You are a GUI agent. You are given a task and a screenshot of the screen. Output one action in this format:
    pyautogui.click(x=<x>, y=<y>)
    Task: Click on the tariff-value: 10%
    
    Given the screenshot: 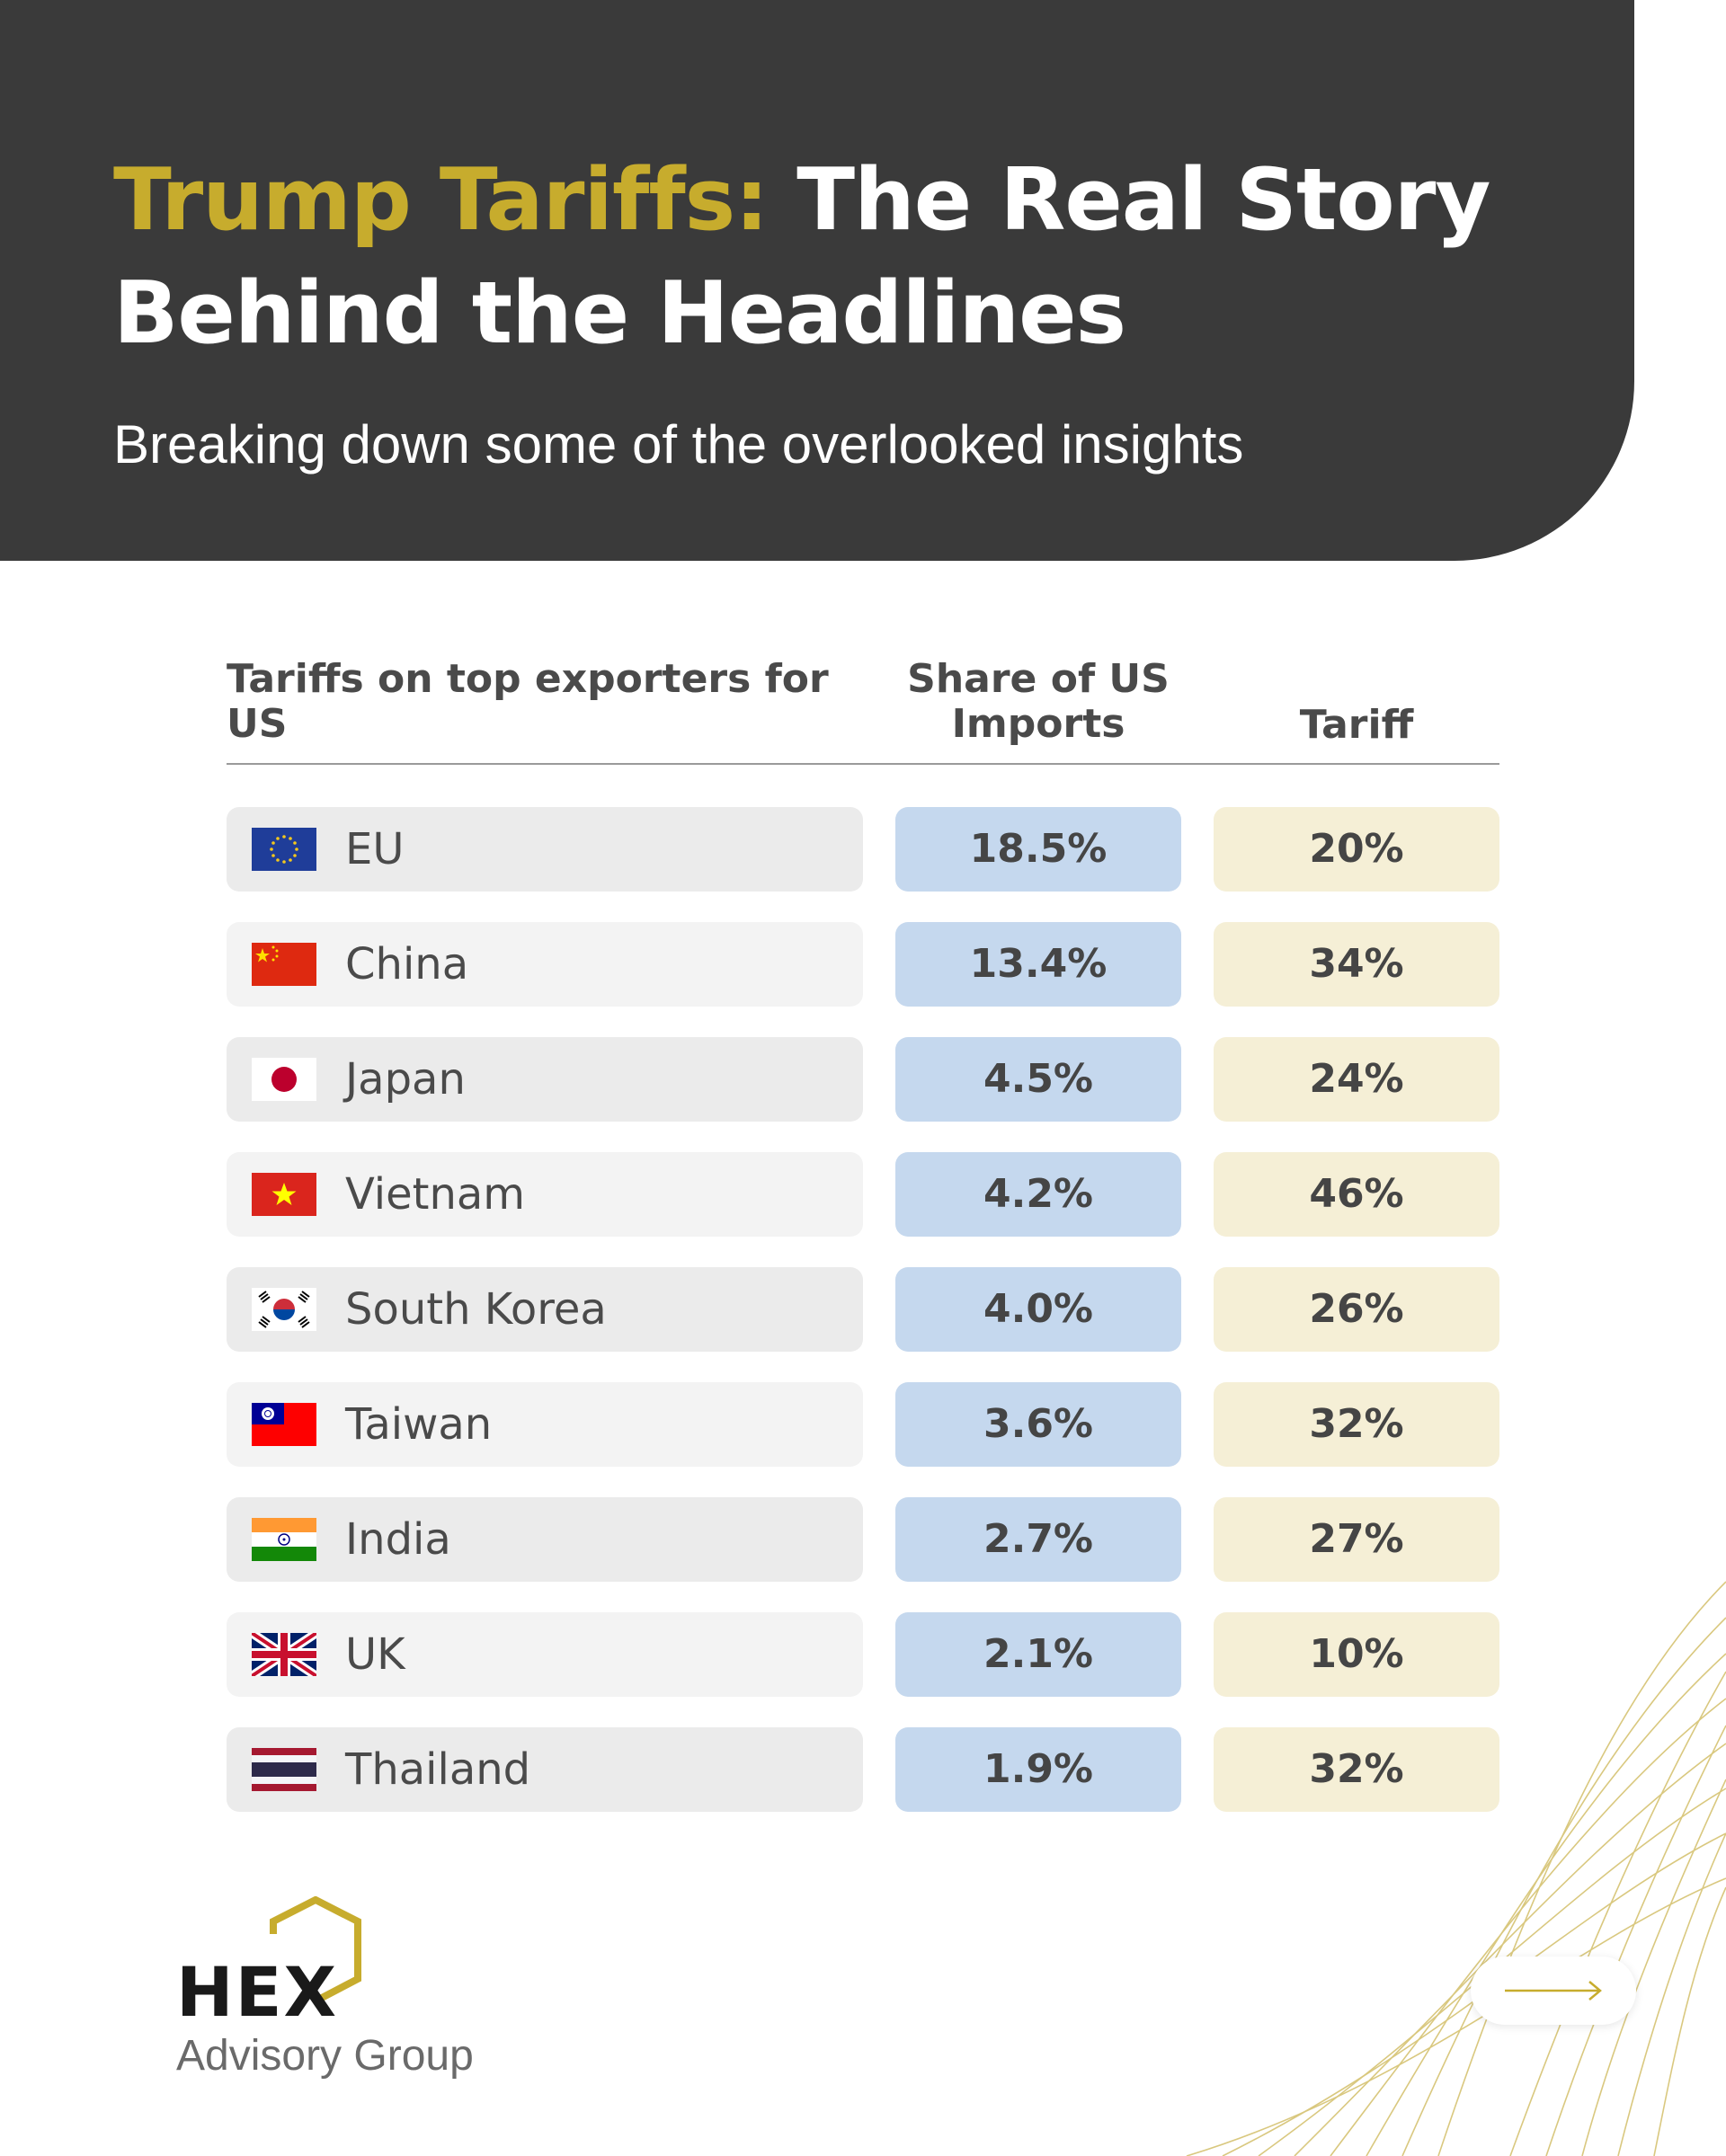 What is the action you would take?
    pyautogui.click(x=1356, y=1655)
    